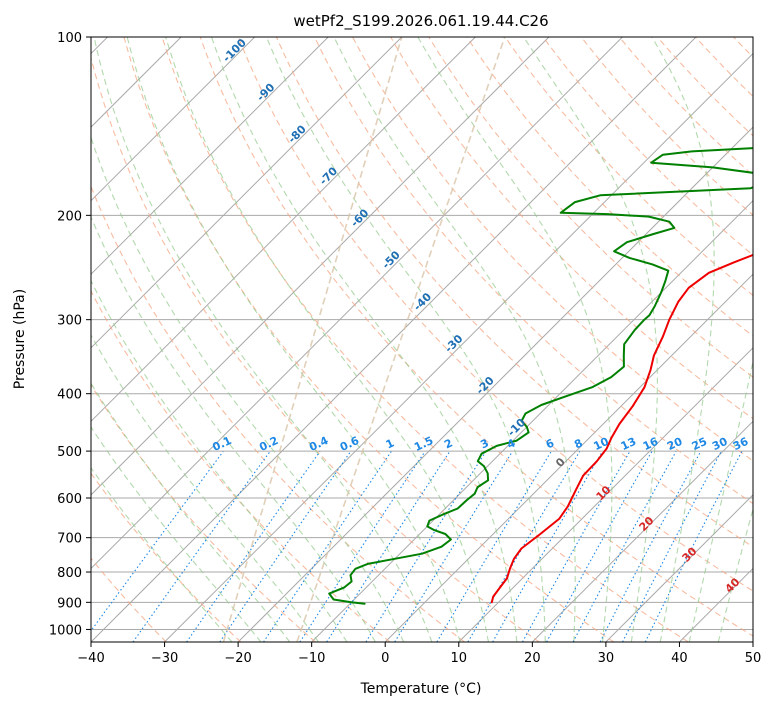 This screenshot has height=708, width=775. Describe the element at coordinates (311, 658) in the screenshot. I see `x-tick-label: −10` at that location.